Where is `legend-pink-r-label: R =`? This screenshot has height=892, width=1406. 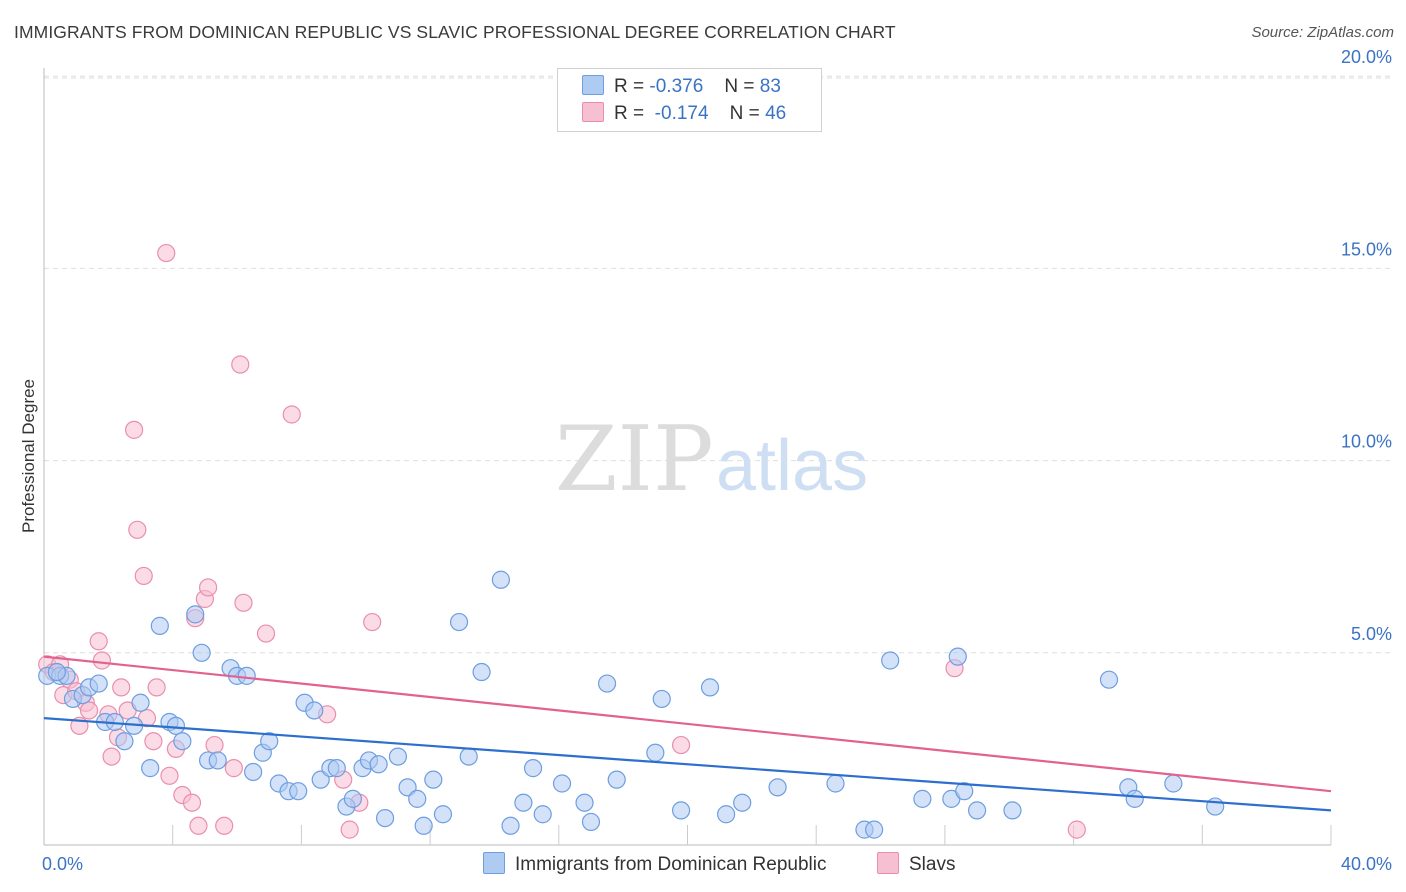
legend-pink-r-label: R = is located at coordinates (629, 113).